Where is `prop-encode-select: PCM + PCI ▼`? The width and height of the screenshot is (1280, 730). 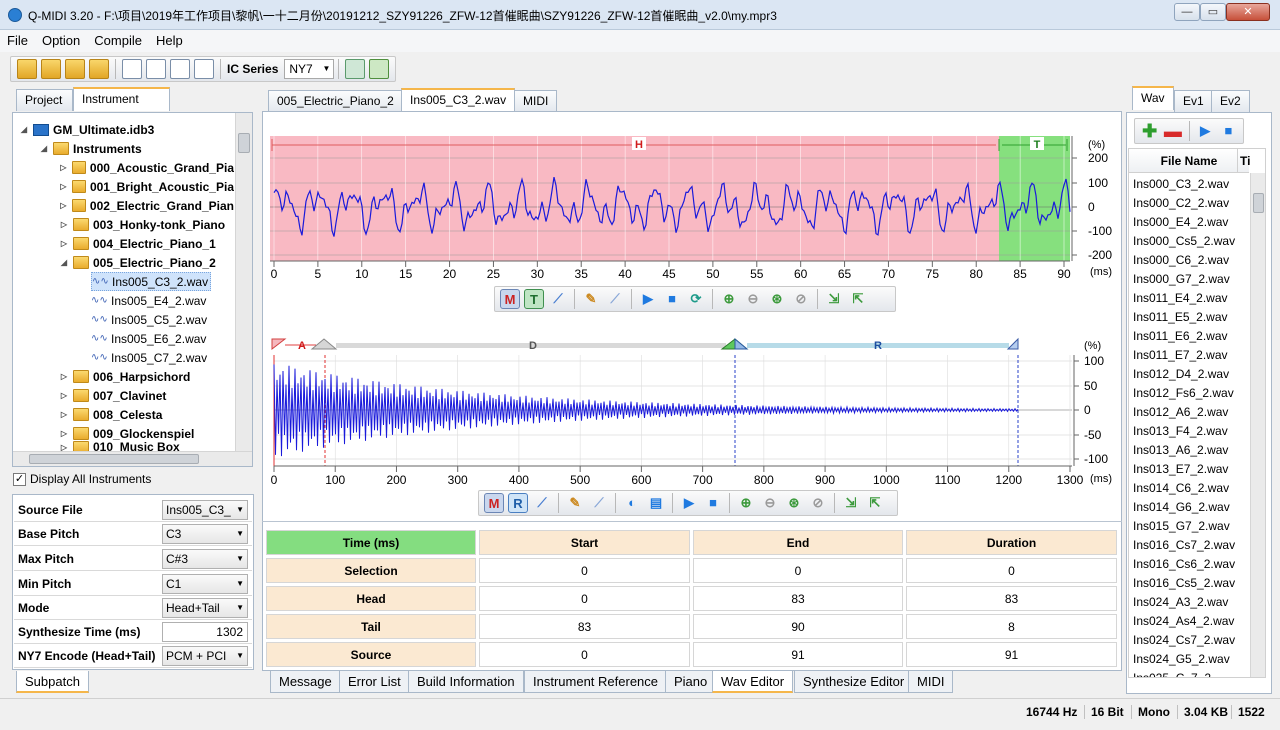
prop-encode-select: PCM + PCI ▼ is located at coordinates (205, 655).